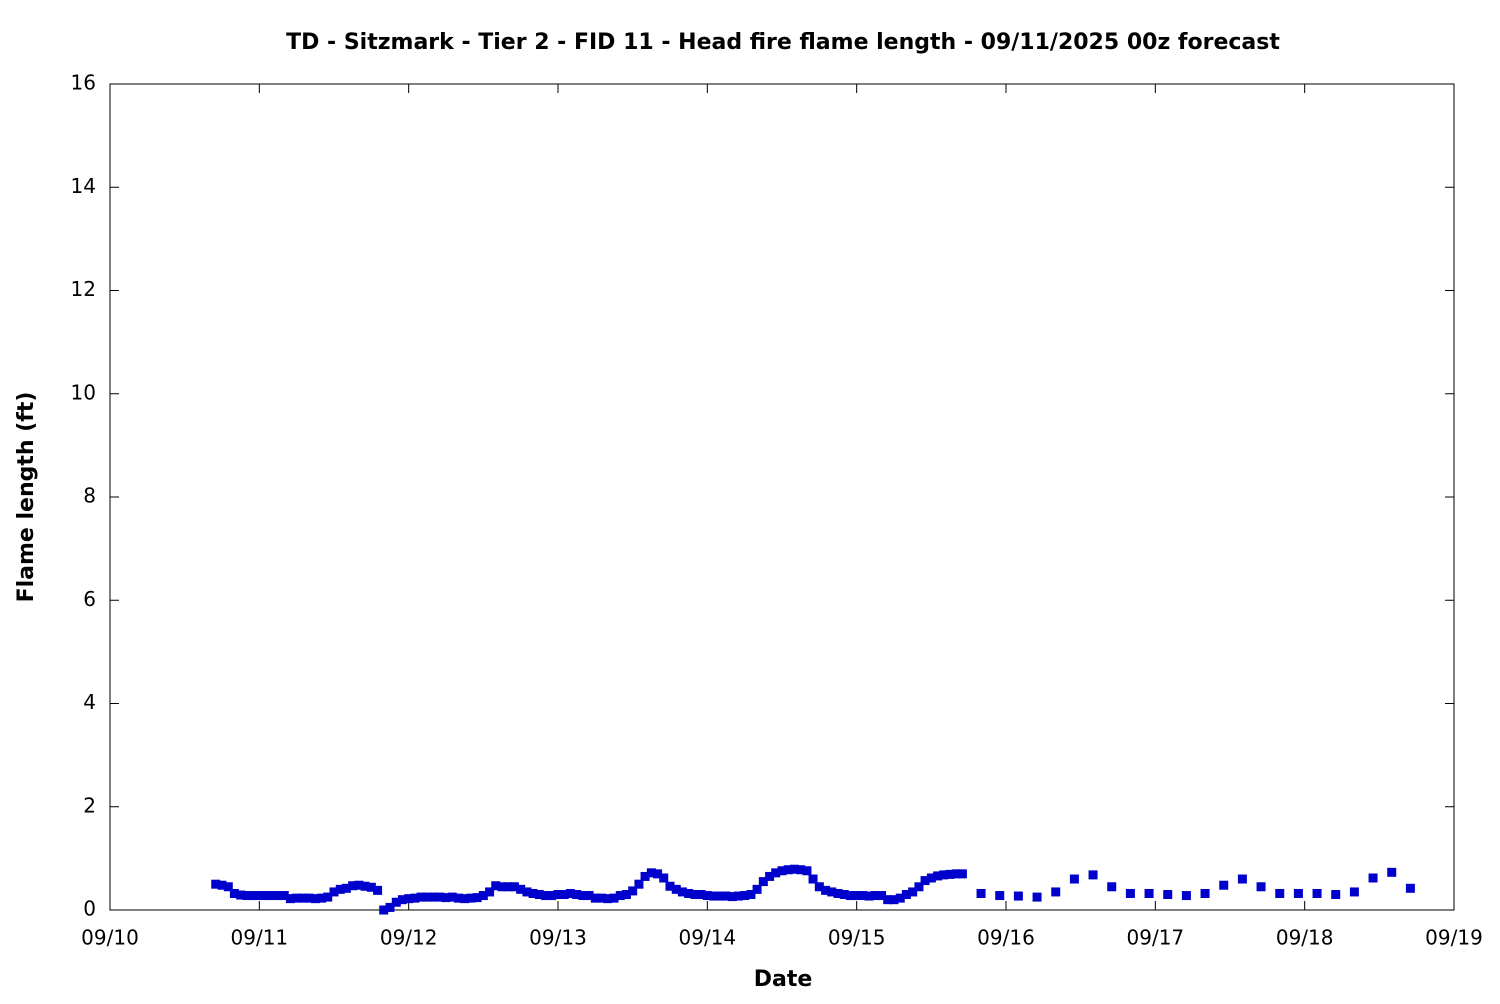 This screenshot has width=1500, height=1004. Describe the element at coordinates (83, 83) in the screenshot. I see `y-tick-label: 16` at that location.